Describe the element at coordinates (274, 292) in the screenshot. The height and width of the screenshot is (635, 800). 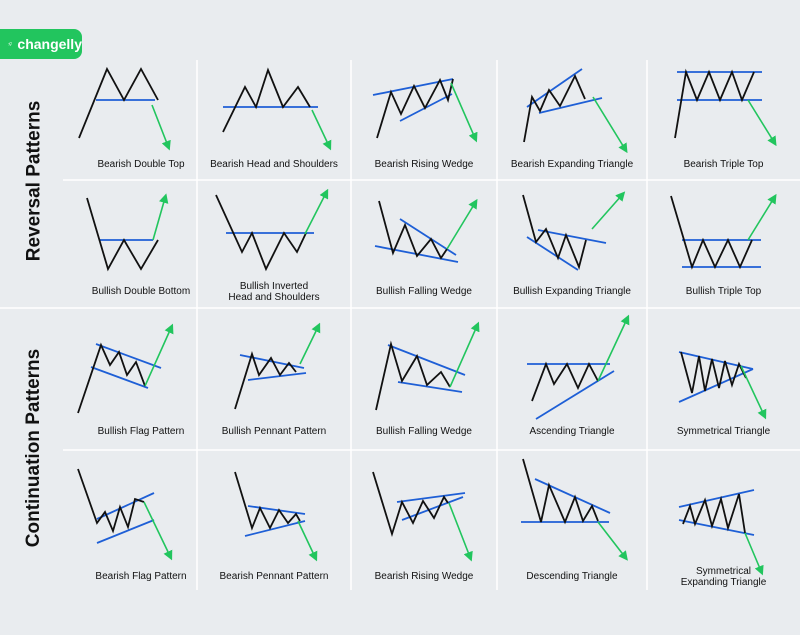
I see `pattern-caption: Bullish Inverted Head and Shoulders` at that location.